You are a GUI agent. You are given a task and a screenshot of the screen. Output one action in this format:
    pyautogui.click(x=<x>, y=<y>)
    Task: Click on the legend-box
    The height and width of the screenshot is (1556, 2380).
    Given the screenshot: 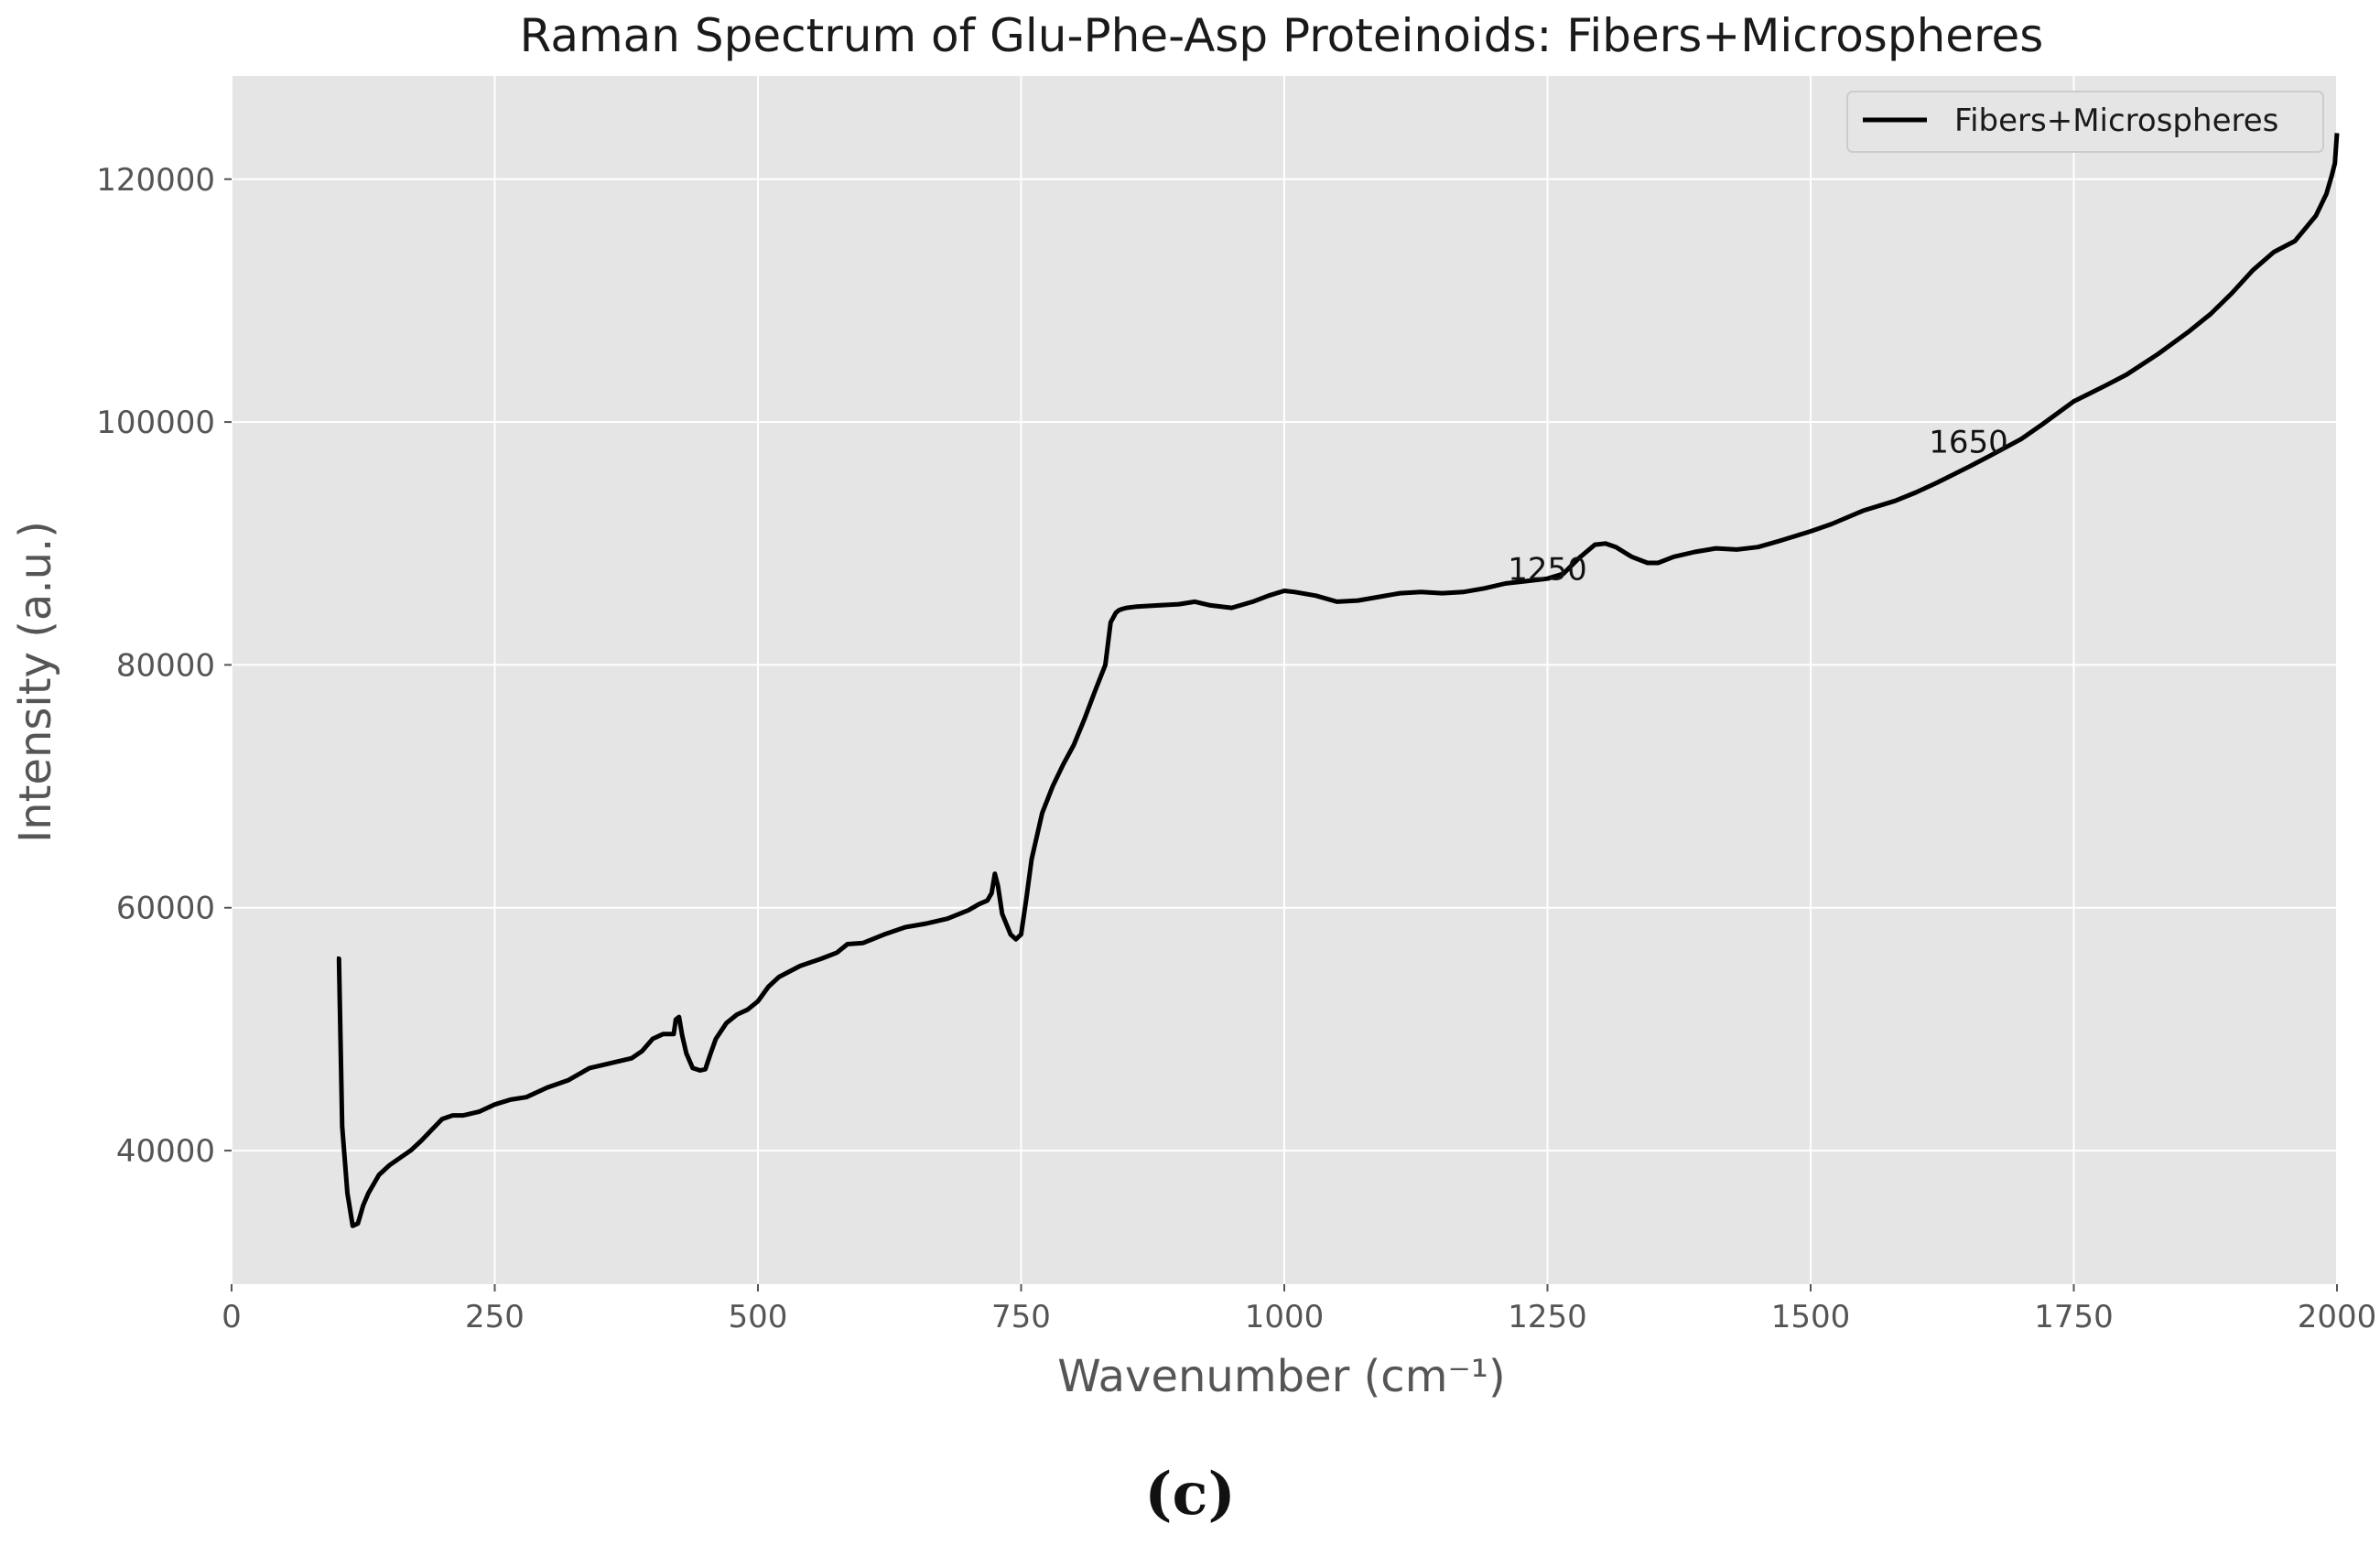 What is the action you would take?
    pyautogui.click(x=2085, y=122)
    